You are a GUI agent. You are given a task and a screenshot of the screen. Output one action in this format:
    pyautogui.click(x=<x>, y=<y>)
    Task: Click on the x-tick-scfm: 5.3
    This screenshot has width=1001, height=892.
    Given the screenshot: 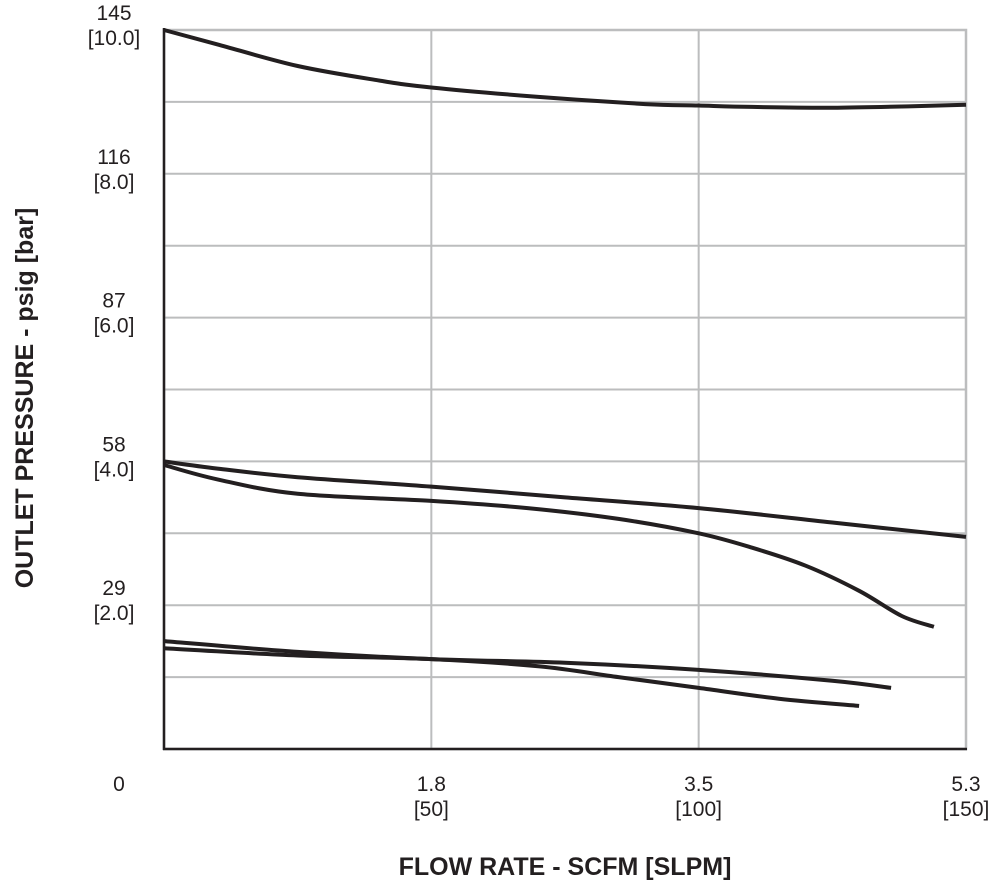 What is the action you would take?
    pyautogui.click(x=965, y=784)
    